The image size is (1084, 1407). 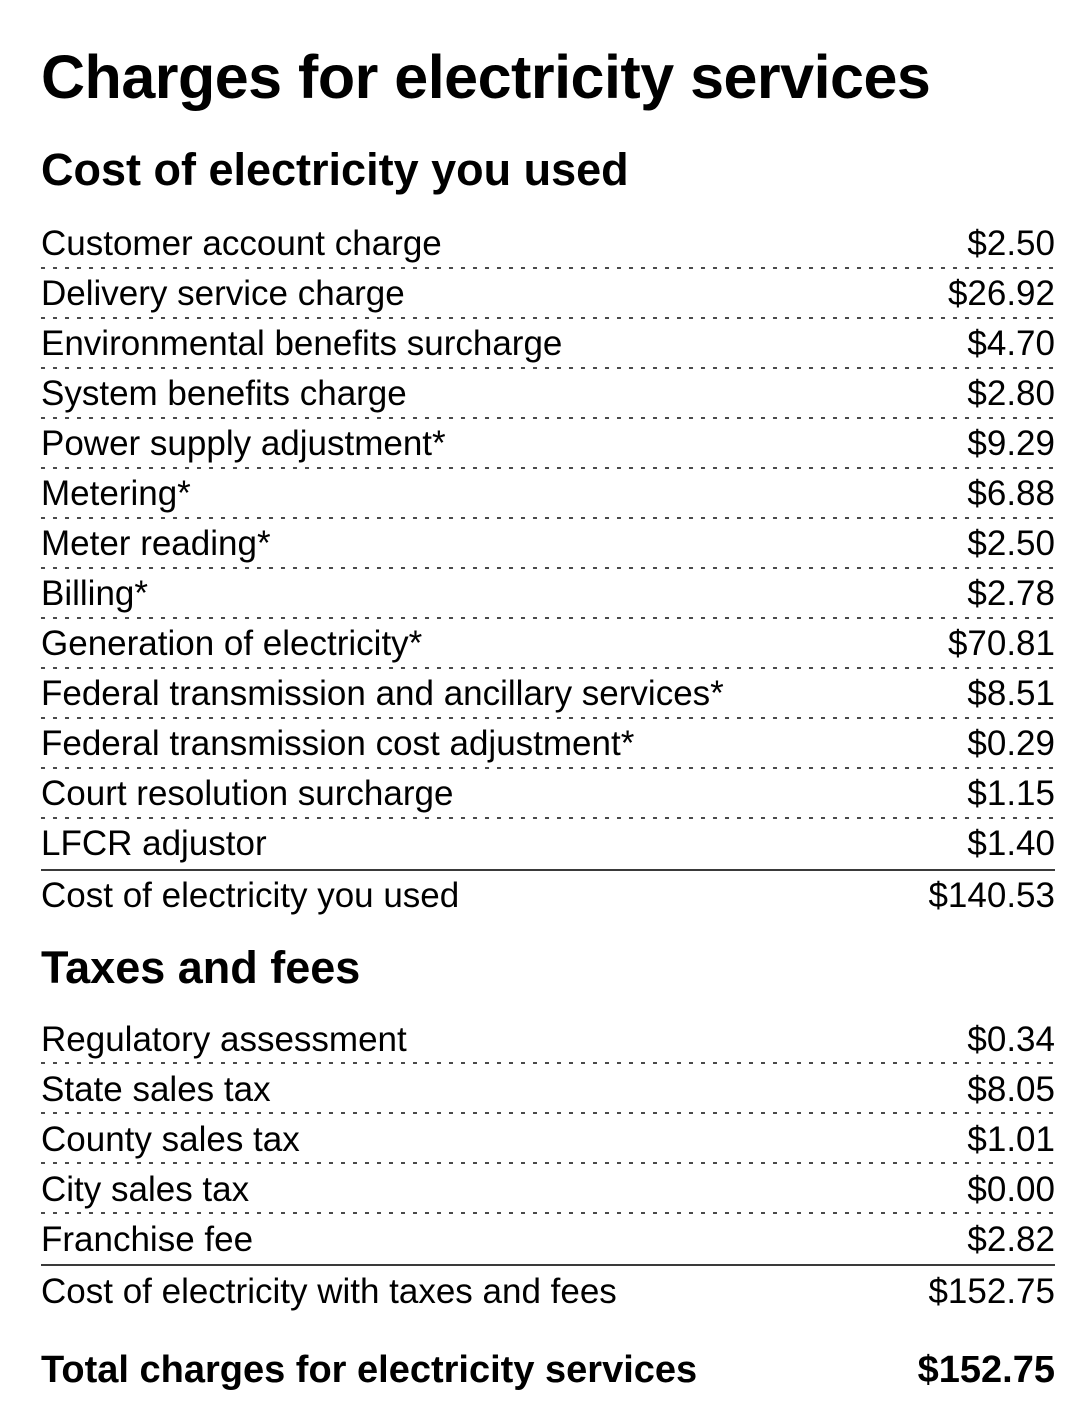 I want to click on charge-amount: $4.70, so click(x=1011, y=344).